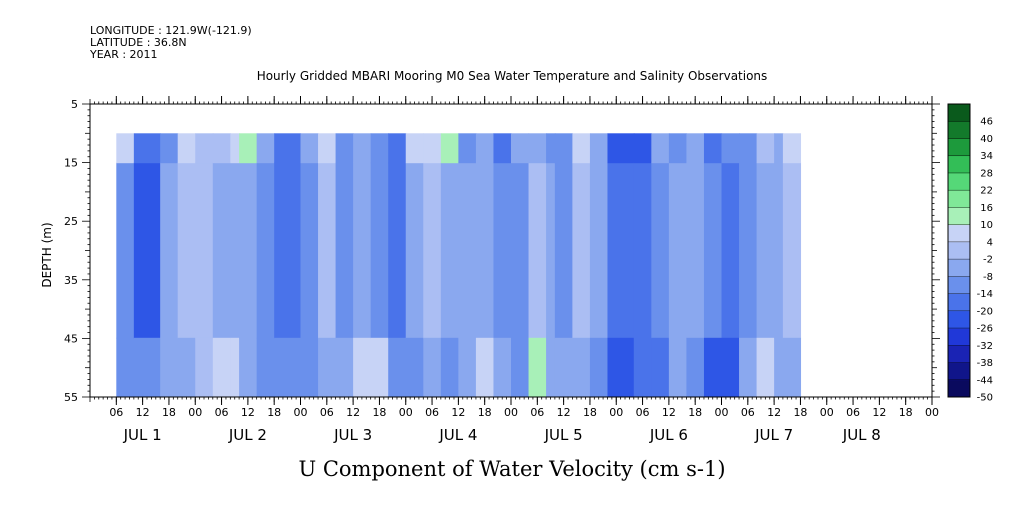  I want to click on y-tick-label: 15, so click(71, 163).